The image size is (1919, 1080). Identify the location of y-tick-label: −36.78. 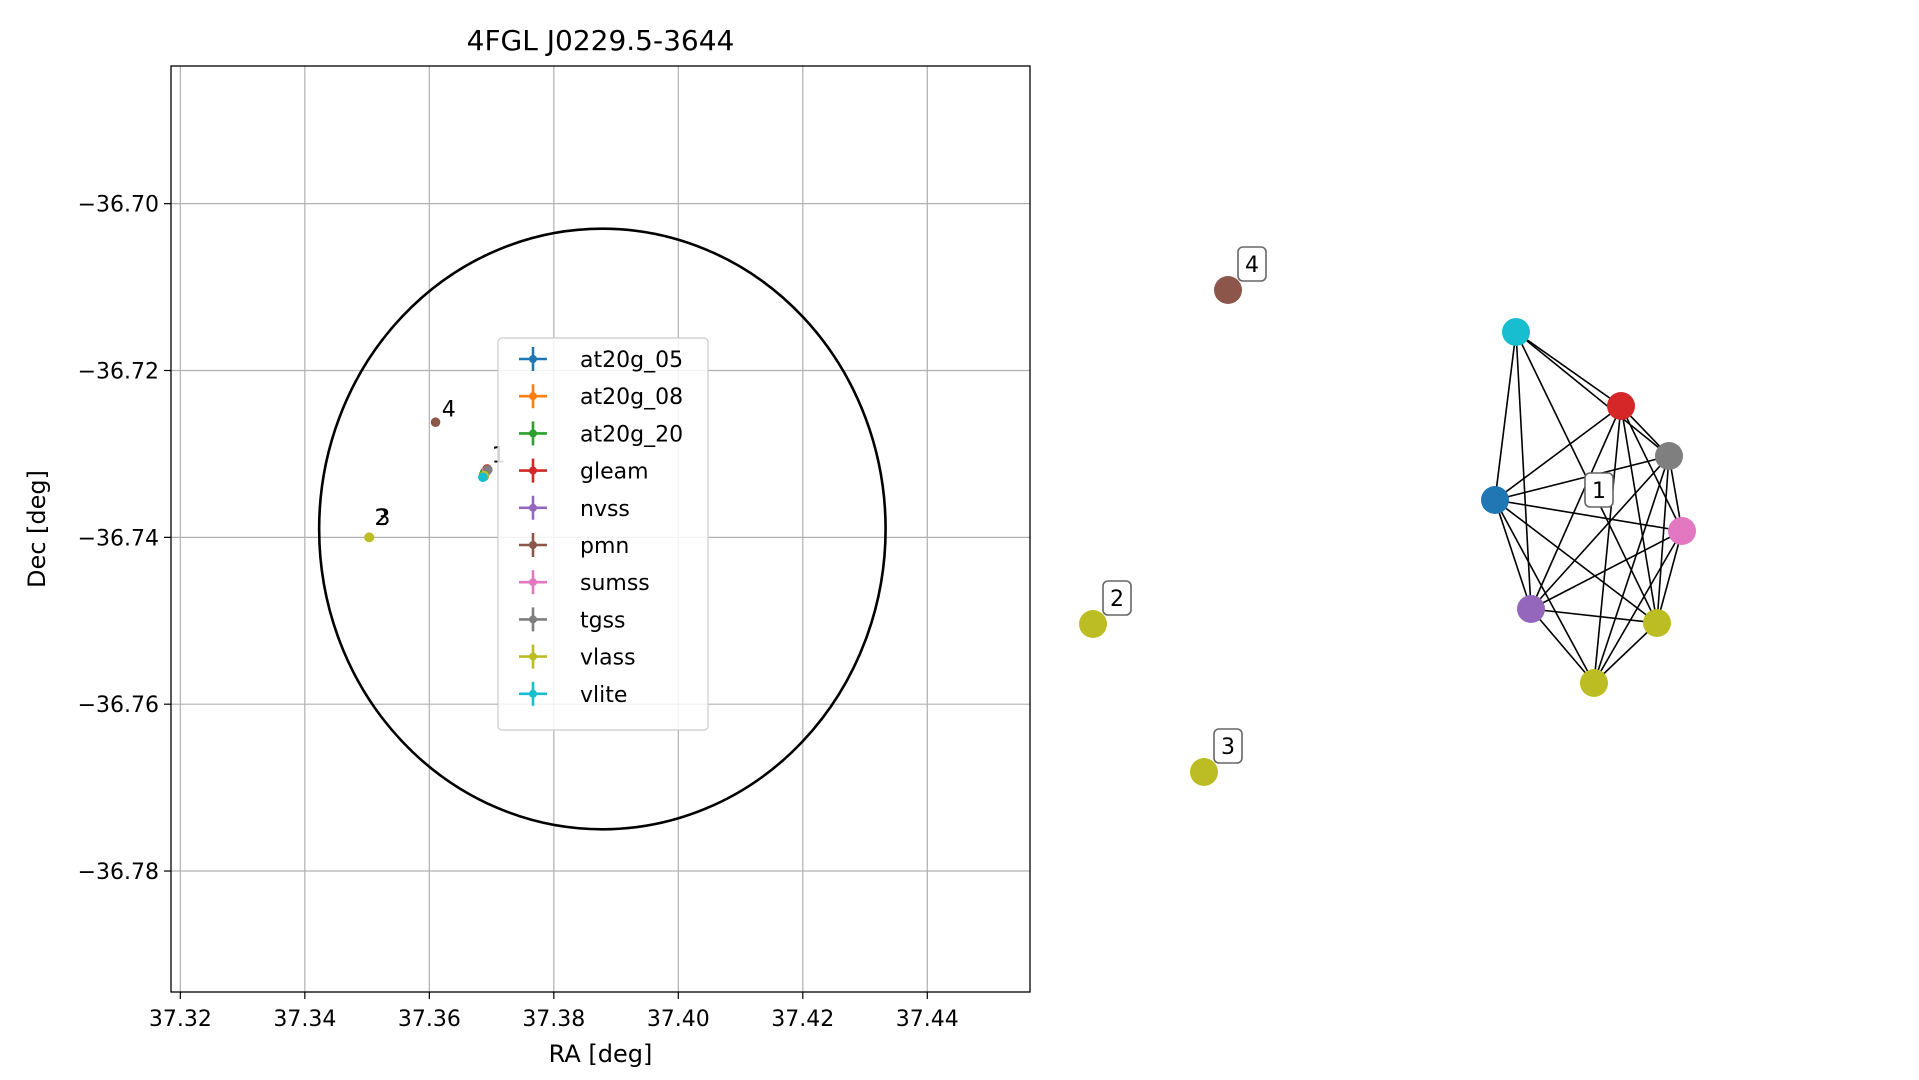
(118, 872).